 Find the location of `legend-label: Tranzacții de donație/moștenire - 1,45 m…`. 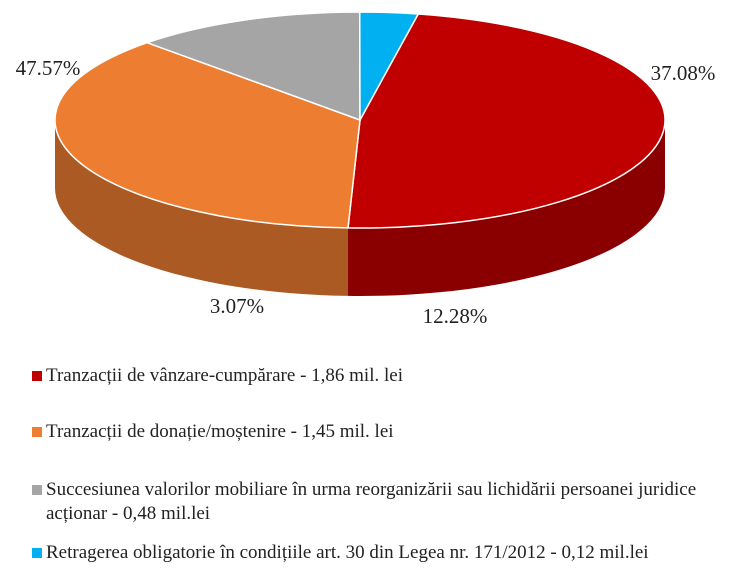

legend-label: Tranzacții de donație/moștenire - 1,45 m… is located at coordinates (220, 431).